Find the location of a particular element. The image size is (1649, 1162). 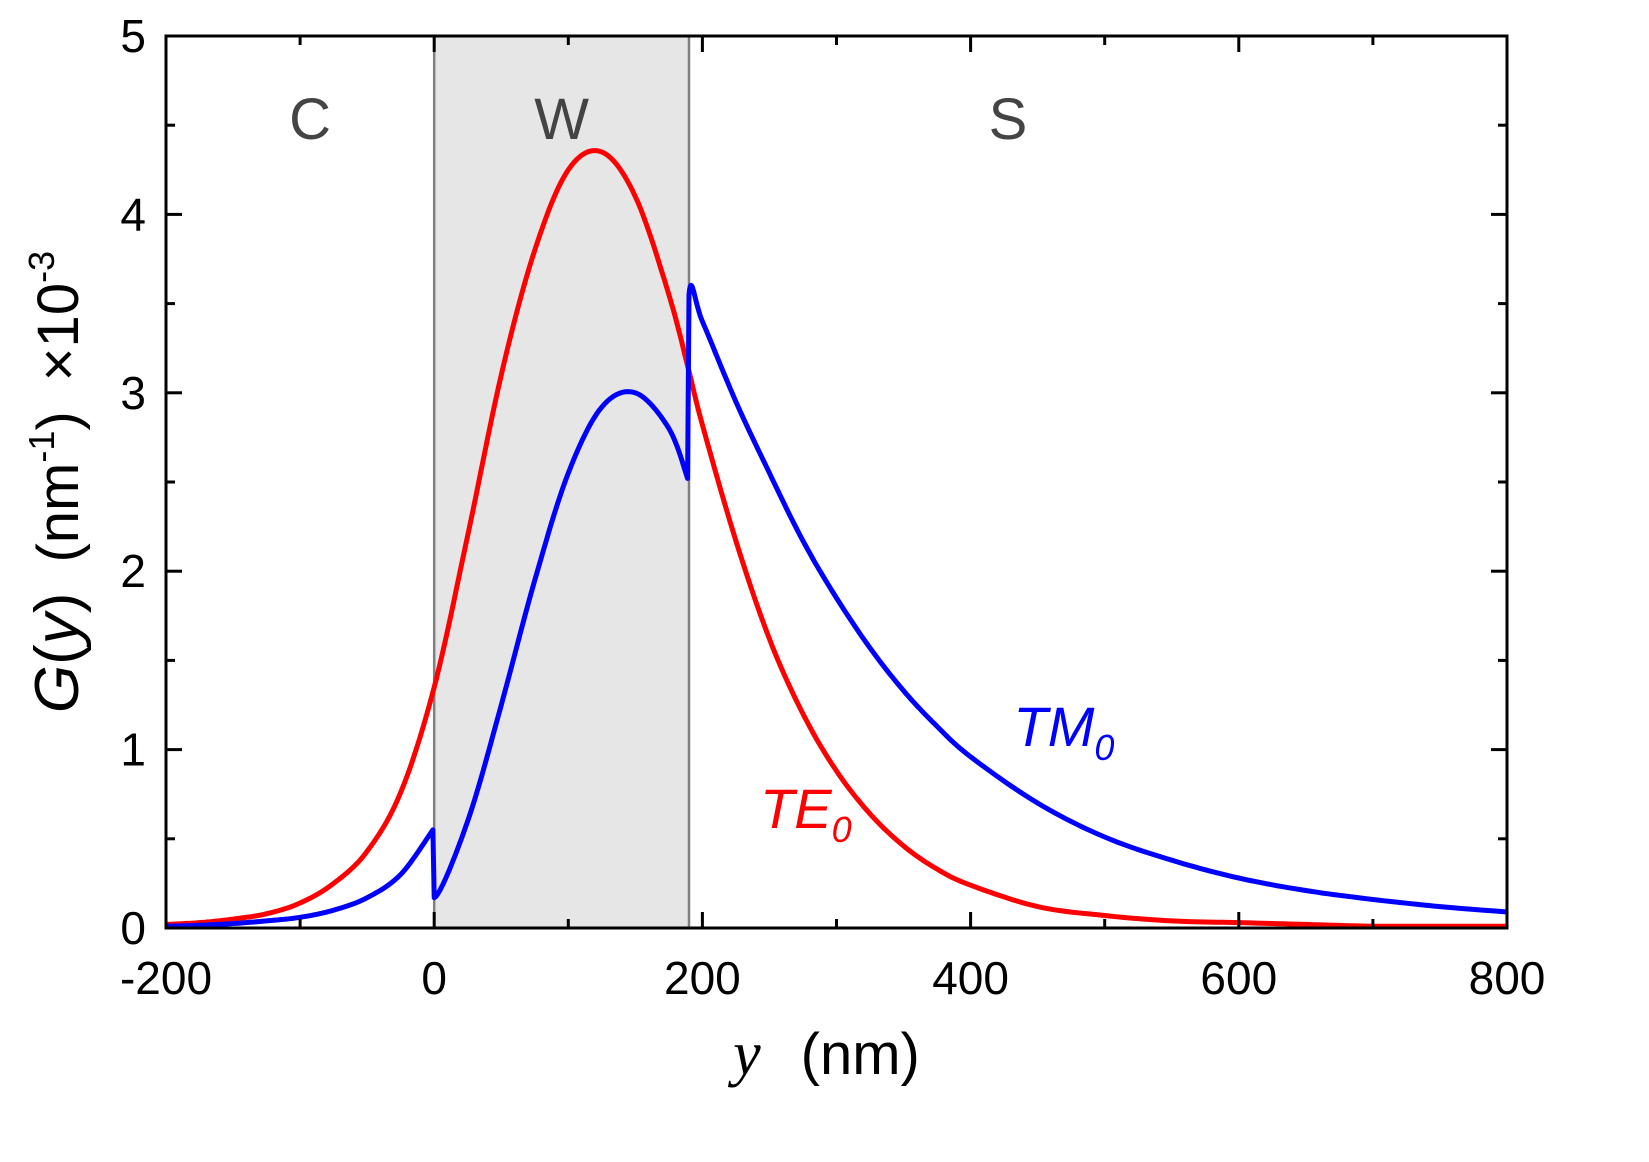

region-shade-w is located at coordinates (561, 482).